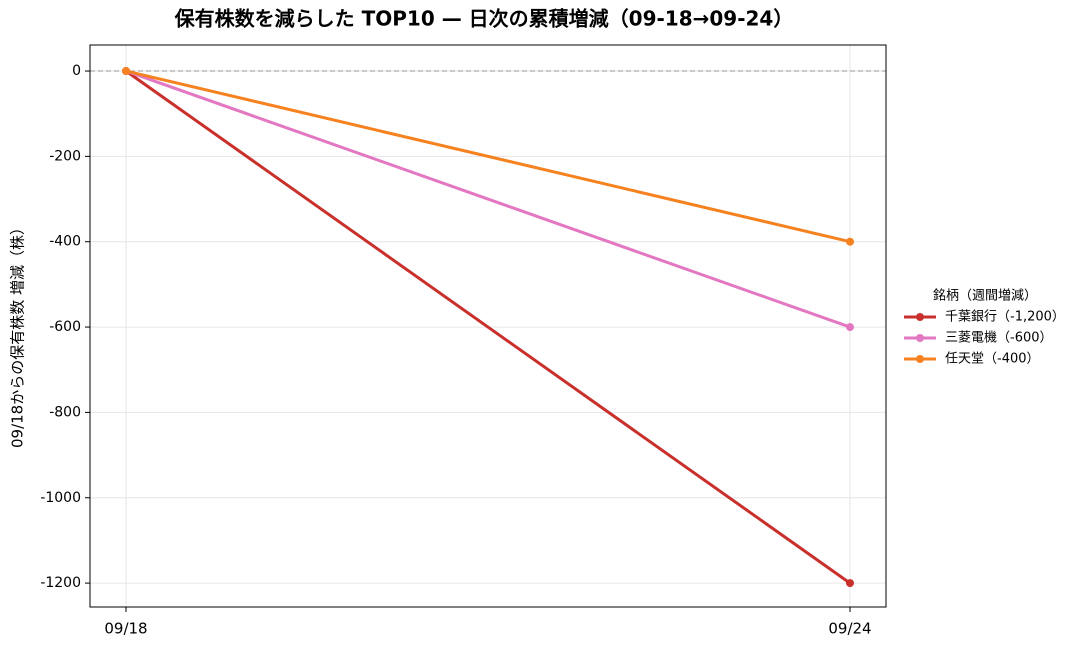 The width and height of the screenshot is (1088, 648). Describe the element at coordinates (65, 156) in the screenshot. I see `y-tick-label: -200` at that location.